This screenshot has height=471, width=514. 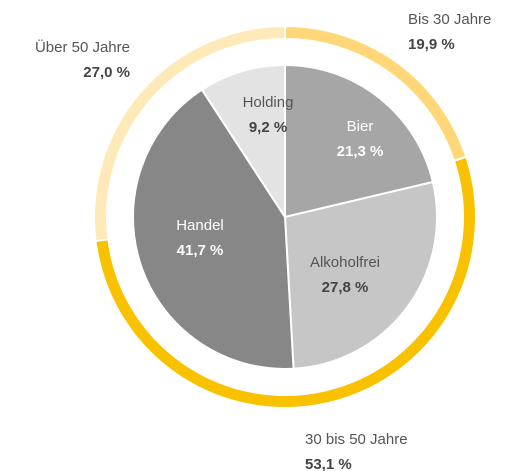 I want to click on value-label: 41,7 %, so click(x=200, y=250).